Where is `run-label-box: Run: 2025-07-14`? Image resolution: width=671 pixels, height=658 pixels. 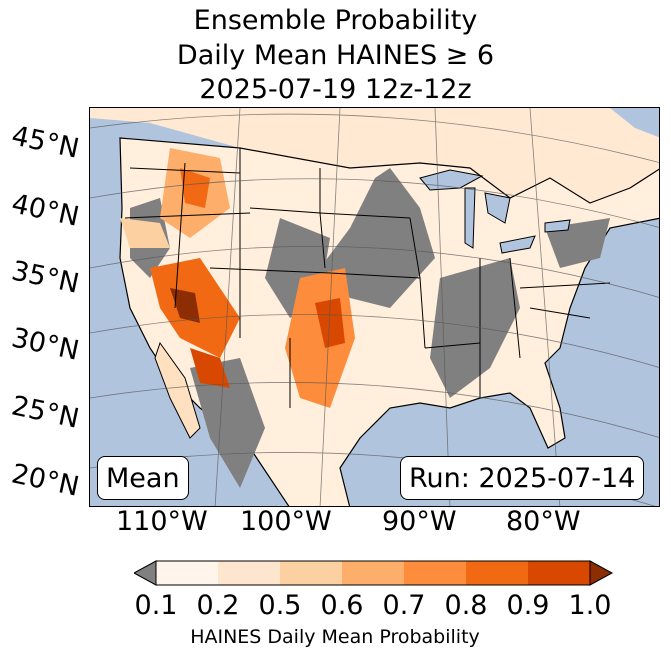 run-label-box: Run: 2025-07-14 is located at coordinates (522, 478).